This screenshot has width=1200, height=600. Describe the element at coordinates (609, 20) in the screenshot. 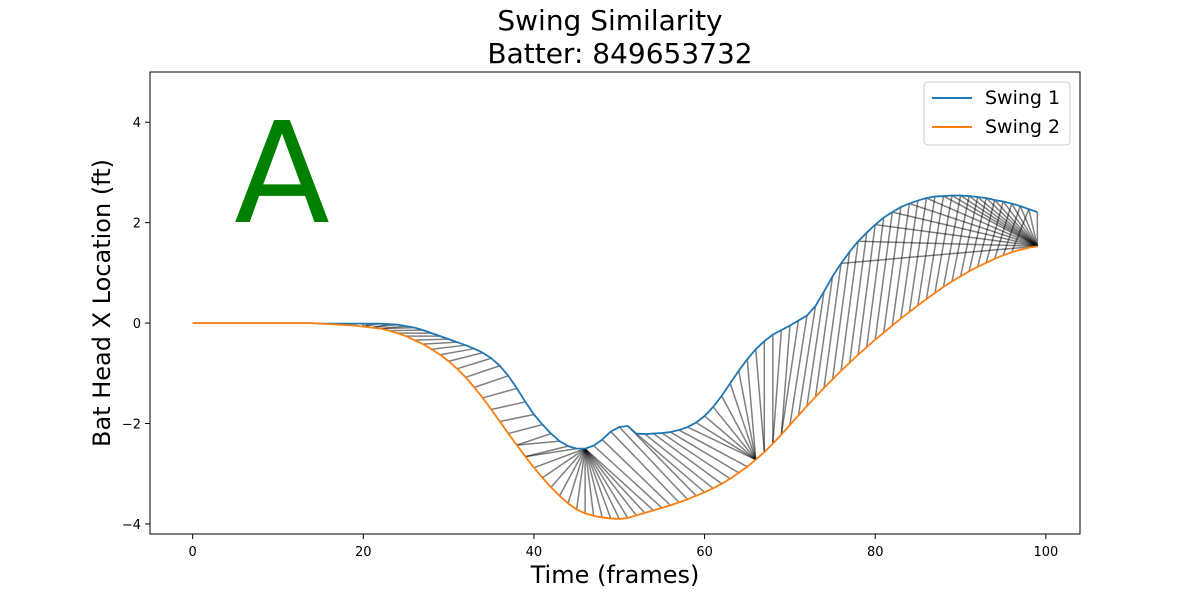

I see `chart-title: Swing Similarity` at that location.